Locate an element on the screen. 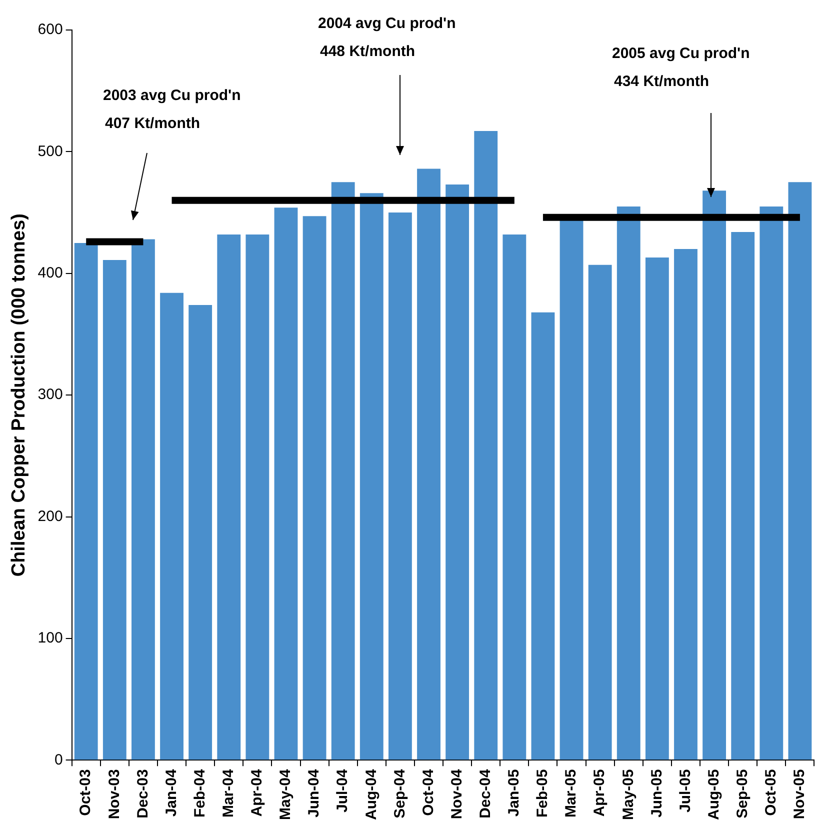 The height and width of the screenshot is (825, 821). annotation: 2003 avg Cu prod'n 407 Kt/month is located at coordinates (172, 109).